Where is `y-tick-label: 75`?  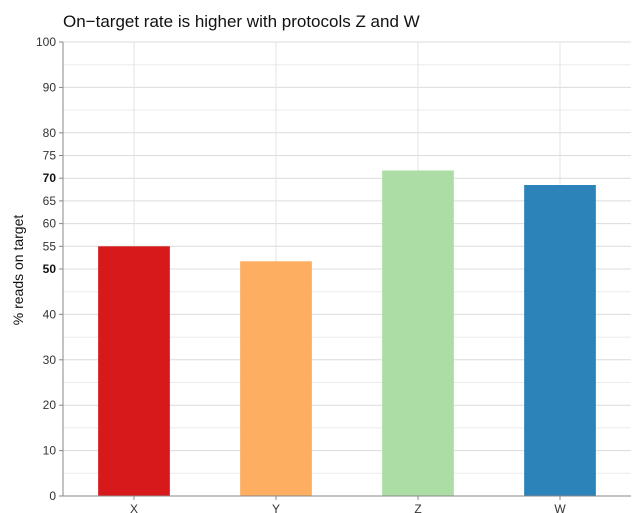 y-tick-label: 75 is located at coordinates (50, 156).